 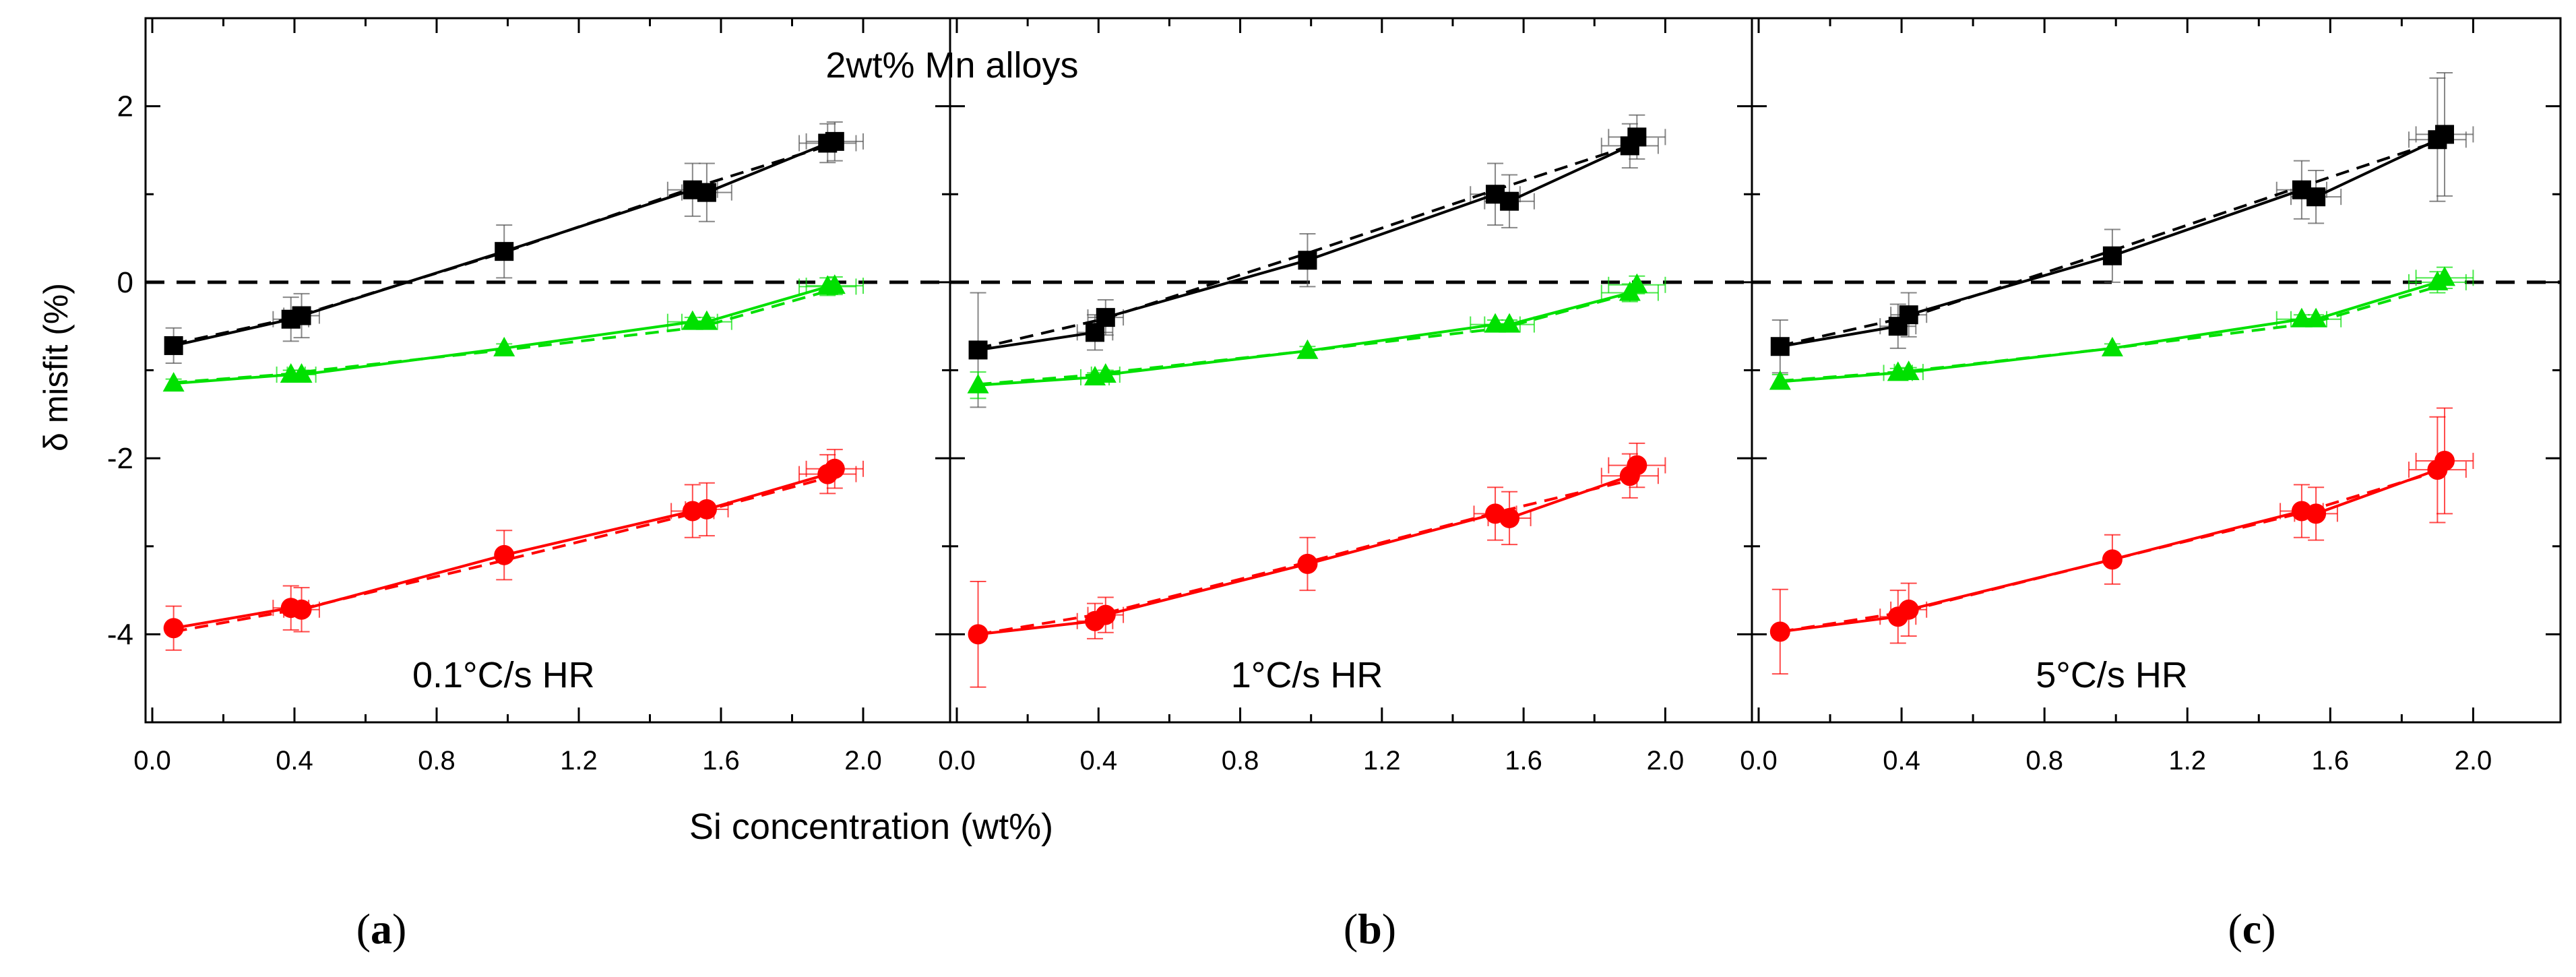 I want to click on panel-letter-bold: b, so click(x=1370, y=929).